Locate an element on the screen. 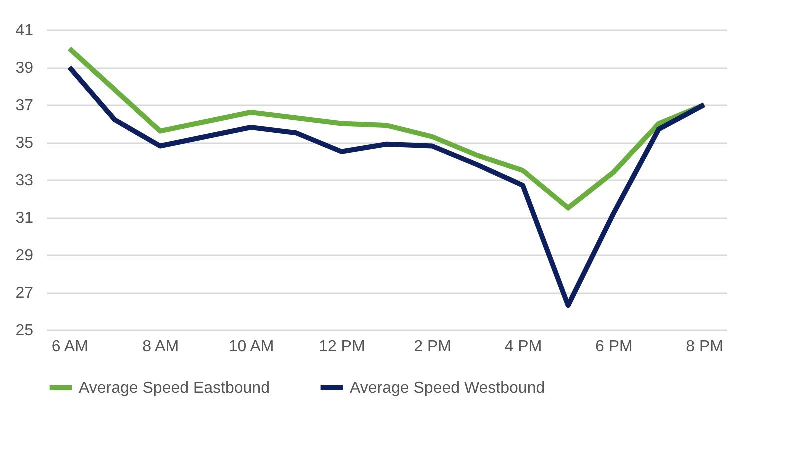 The image size is (787, 450). legend-label: Average Speed Eastbound is located at coordinates (174, 388).